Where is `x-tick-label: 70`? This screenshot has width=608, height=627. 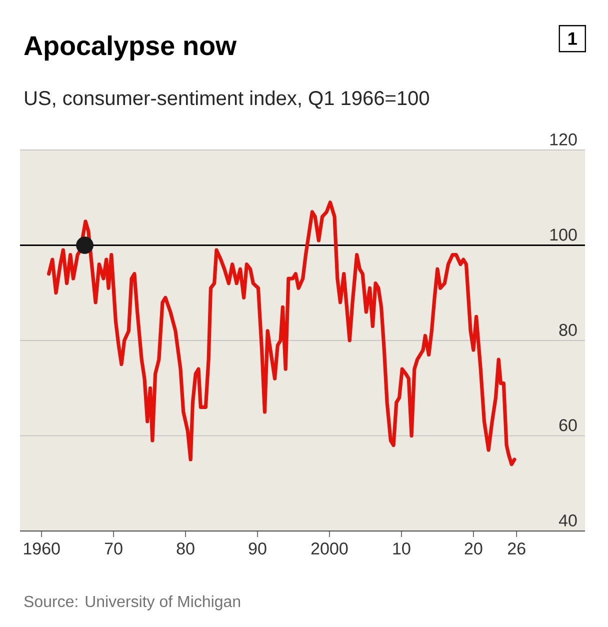 x-tick-label: 70 is located at coordinates (113, 548).